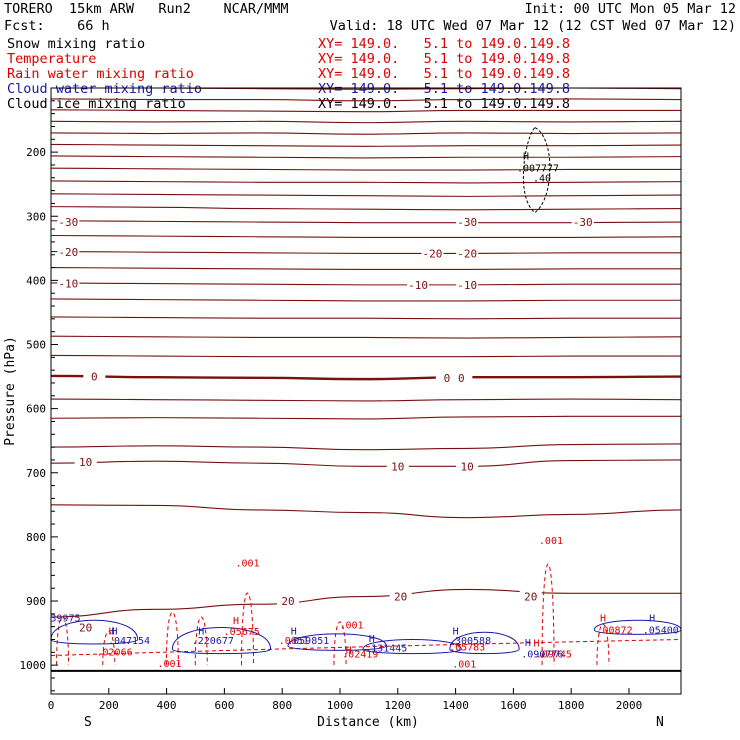 Image resolution: width=740 pixels, height=740 pixels. I want to click on rain-water-label: .02419, so click(360, 654).